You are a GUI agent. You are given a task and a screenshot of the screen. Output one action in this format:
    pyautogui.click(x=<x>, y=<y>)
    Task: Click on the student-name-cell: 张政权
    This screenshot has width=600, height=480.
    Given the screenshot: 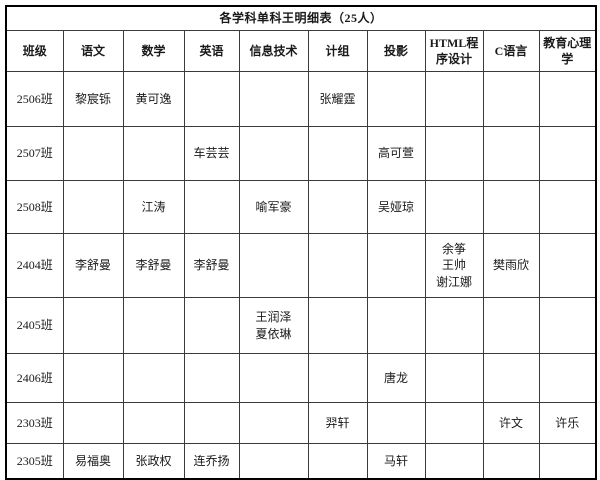 What is the action you would take?
    pyautogui.click(x=153, y=461)
    